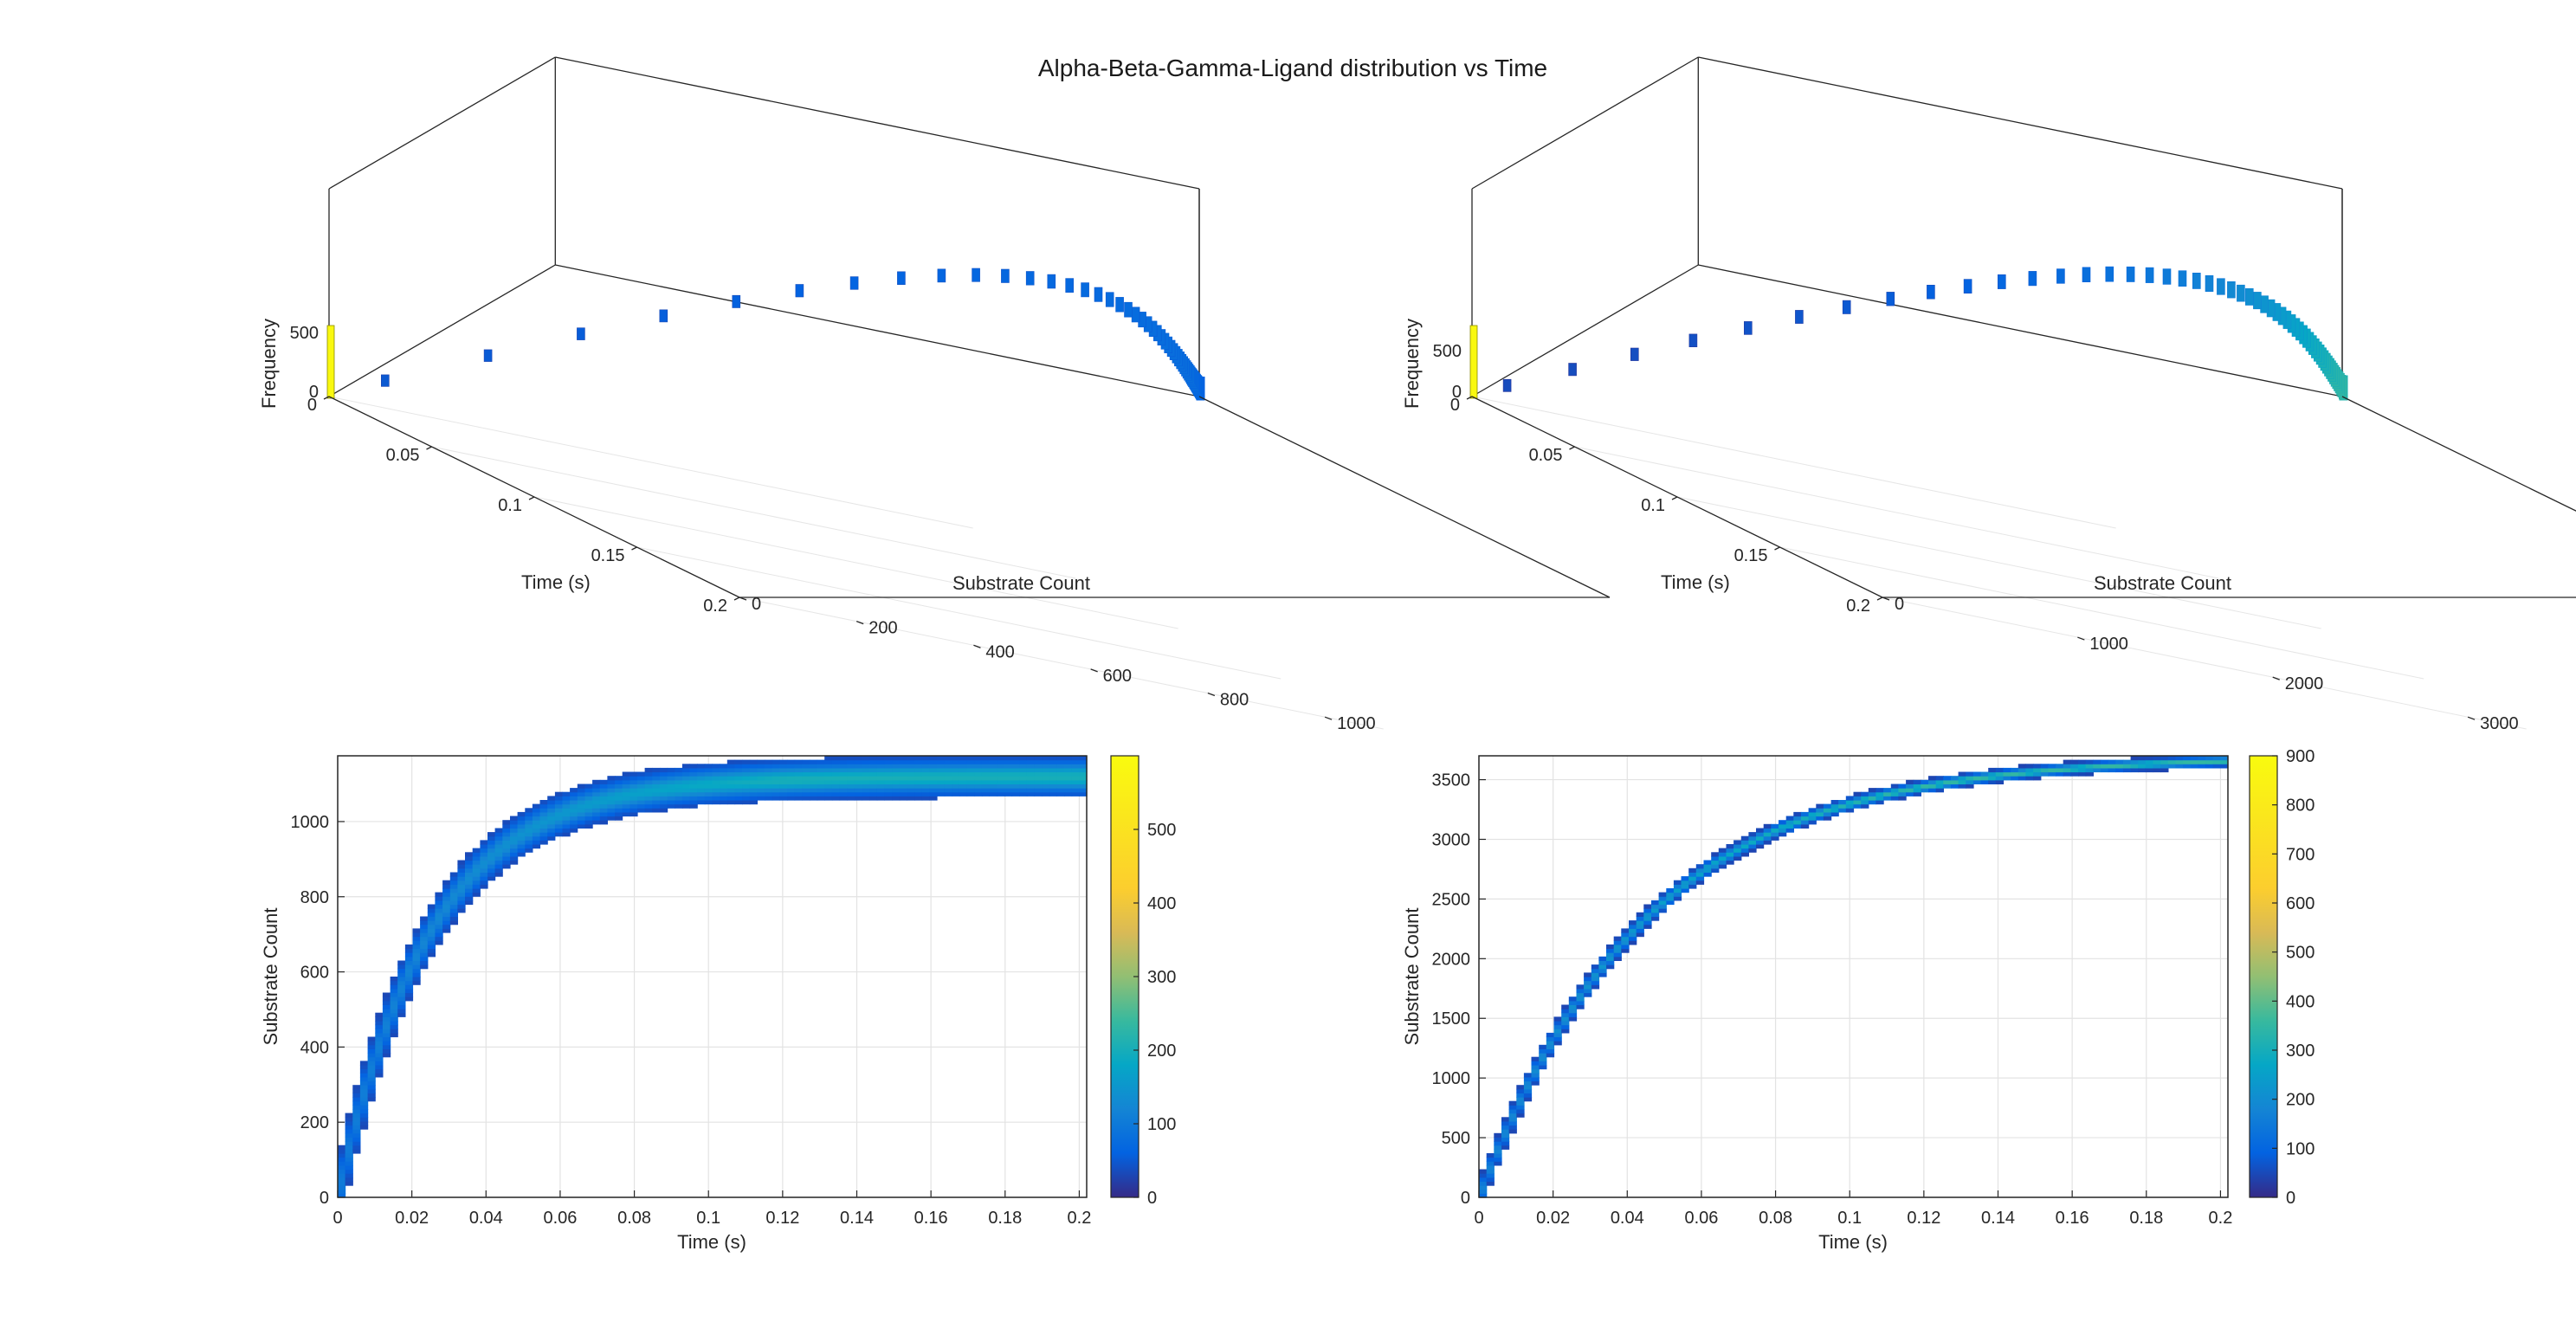 This screenshot has width=2576, height=1335. What do you see at coordinates (314, 1122) in the screenshot?
I see `y-tick-label: 200` at bounding box center [314, 1122].